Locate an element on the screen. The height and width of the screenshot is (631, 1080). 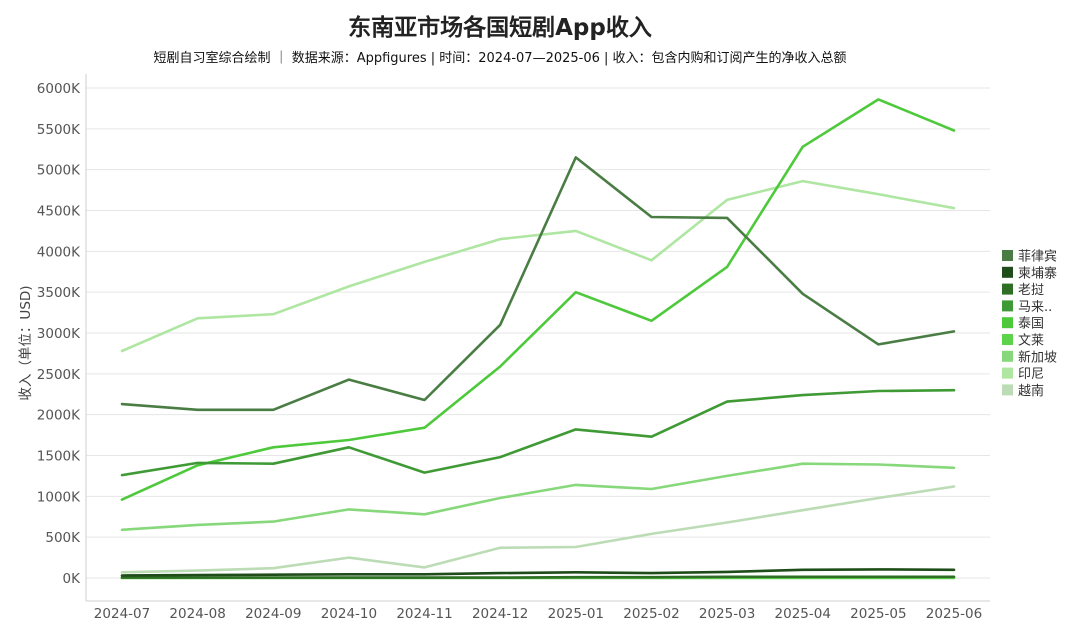
x-tick-label: 2024-08 is located at coordinates (197, 614).